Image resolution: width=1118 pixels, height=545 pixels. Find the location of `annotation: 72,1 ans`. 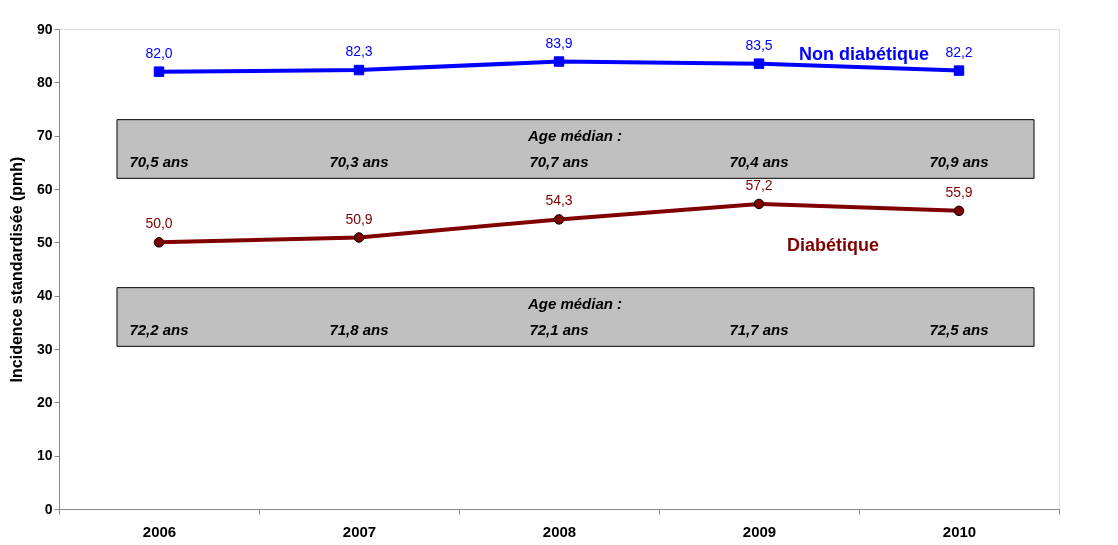

annotation: 72,1 ans is located at coordinates (559, 329).